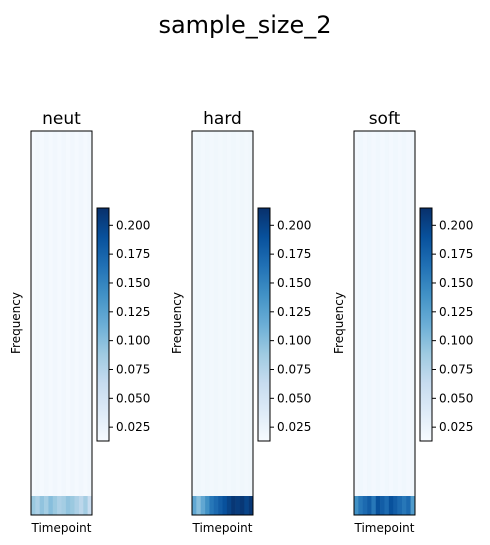 This screenshot has width=490, height=545. I want to click on panel-title: soft, so click(385, 119).